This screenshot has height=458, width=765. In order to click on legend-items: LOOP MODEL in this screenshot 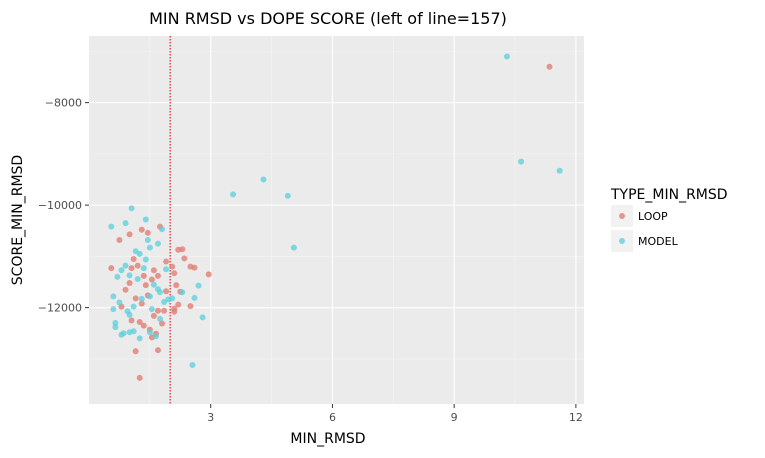, I will do `click(645, 228)`.